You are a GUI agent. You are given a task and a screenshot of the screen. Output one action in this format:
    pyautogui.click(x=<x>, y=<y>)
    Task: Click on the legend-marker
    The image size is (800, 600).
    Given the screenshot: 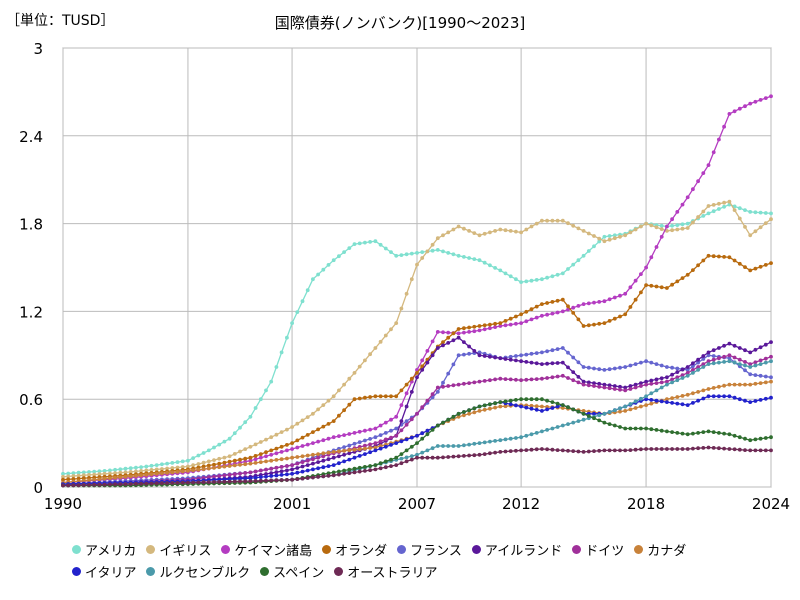 What is the action you would take?
    pyautogui.click(x=476, y=549)
    